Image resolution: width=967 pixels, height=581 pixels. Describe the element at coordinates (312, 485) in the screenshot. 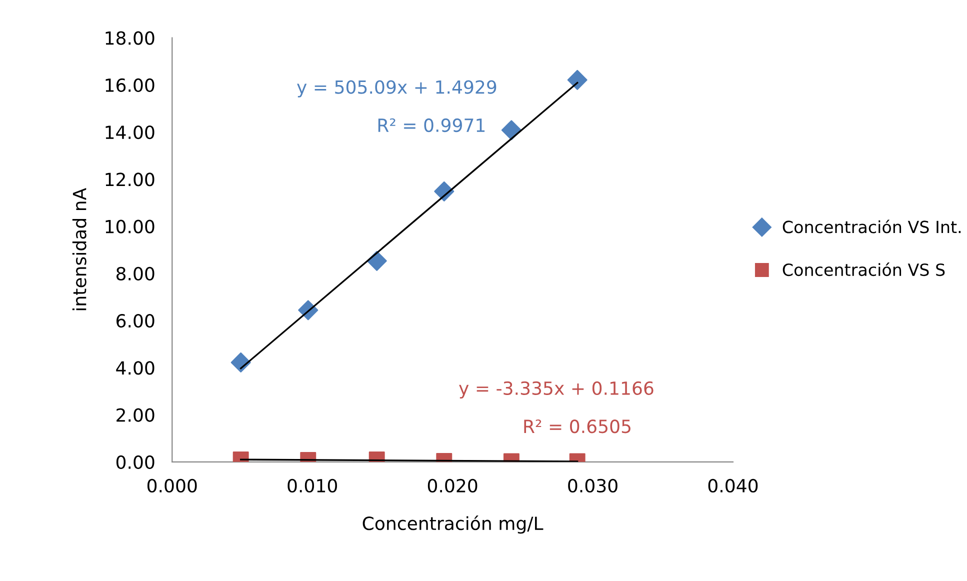

I see `x-tick-label: 0.010` at that location.